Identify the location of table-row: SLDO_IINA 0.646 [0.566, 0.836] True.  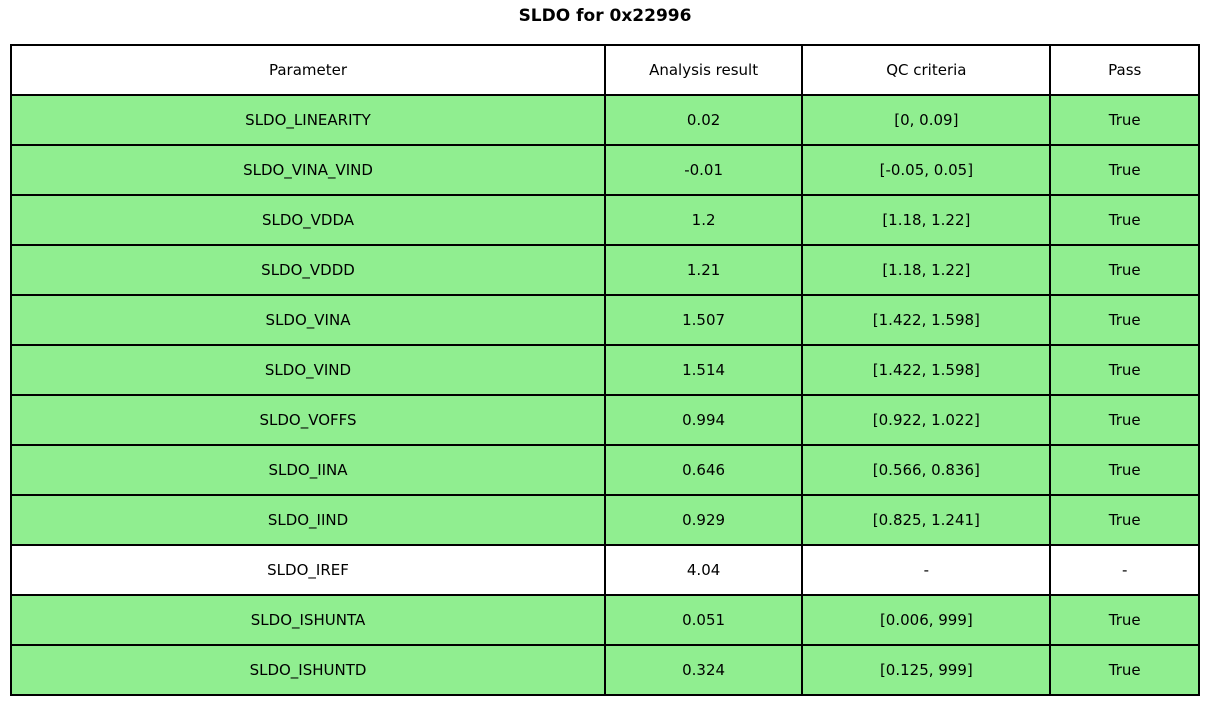
(605, 470).